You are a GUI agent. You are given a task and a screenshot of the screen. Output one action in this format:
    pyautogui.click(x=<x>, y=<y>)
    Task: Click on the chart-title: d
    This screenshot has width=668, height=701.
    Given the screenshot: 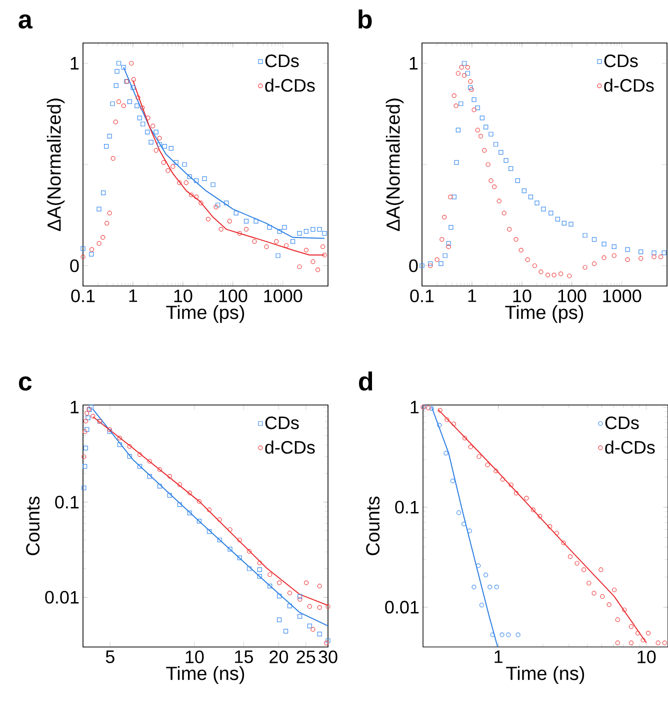 What is the action you would take?
    pyautogui.click(x=365, y=381)
    